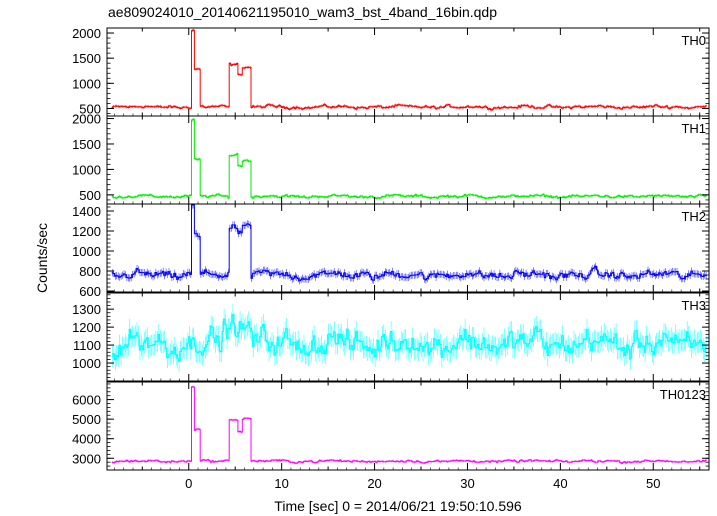  I want to click on curve-th0123, so click(409, 425).